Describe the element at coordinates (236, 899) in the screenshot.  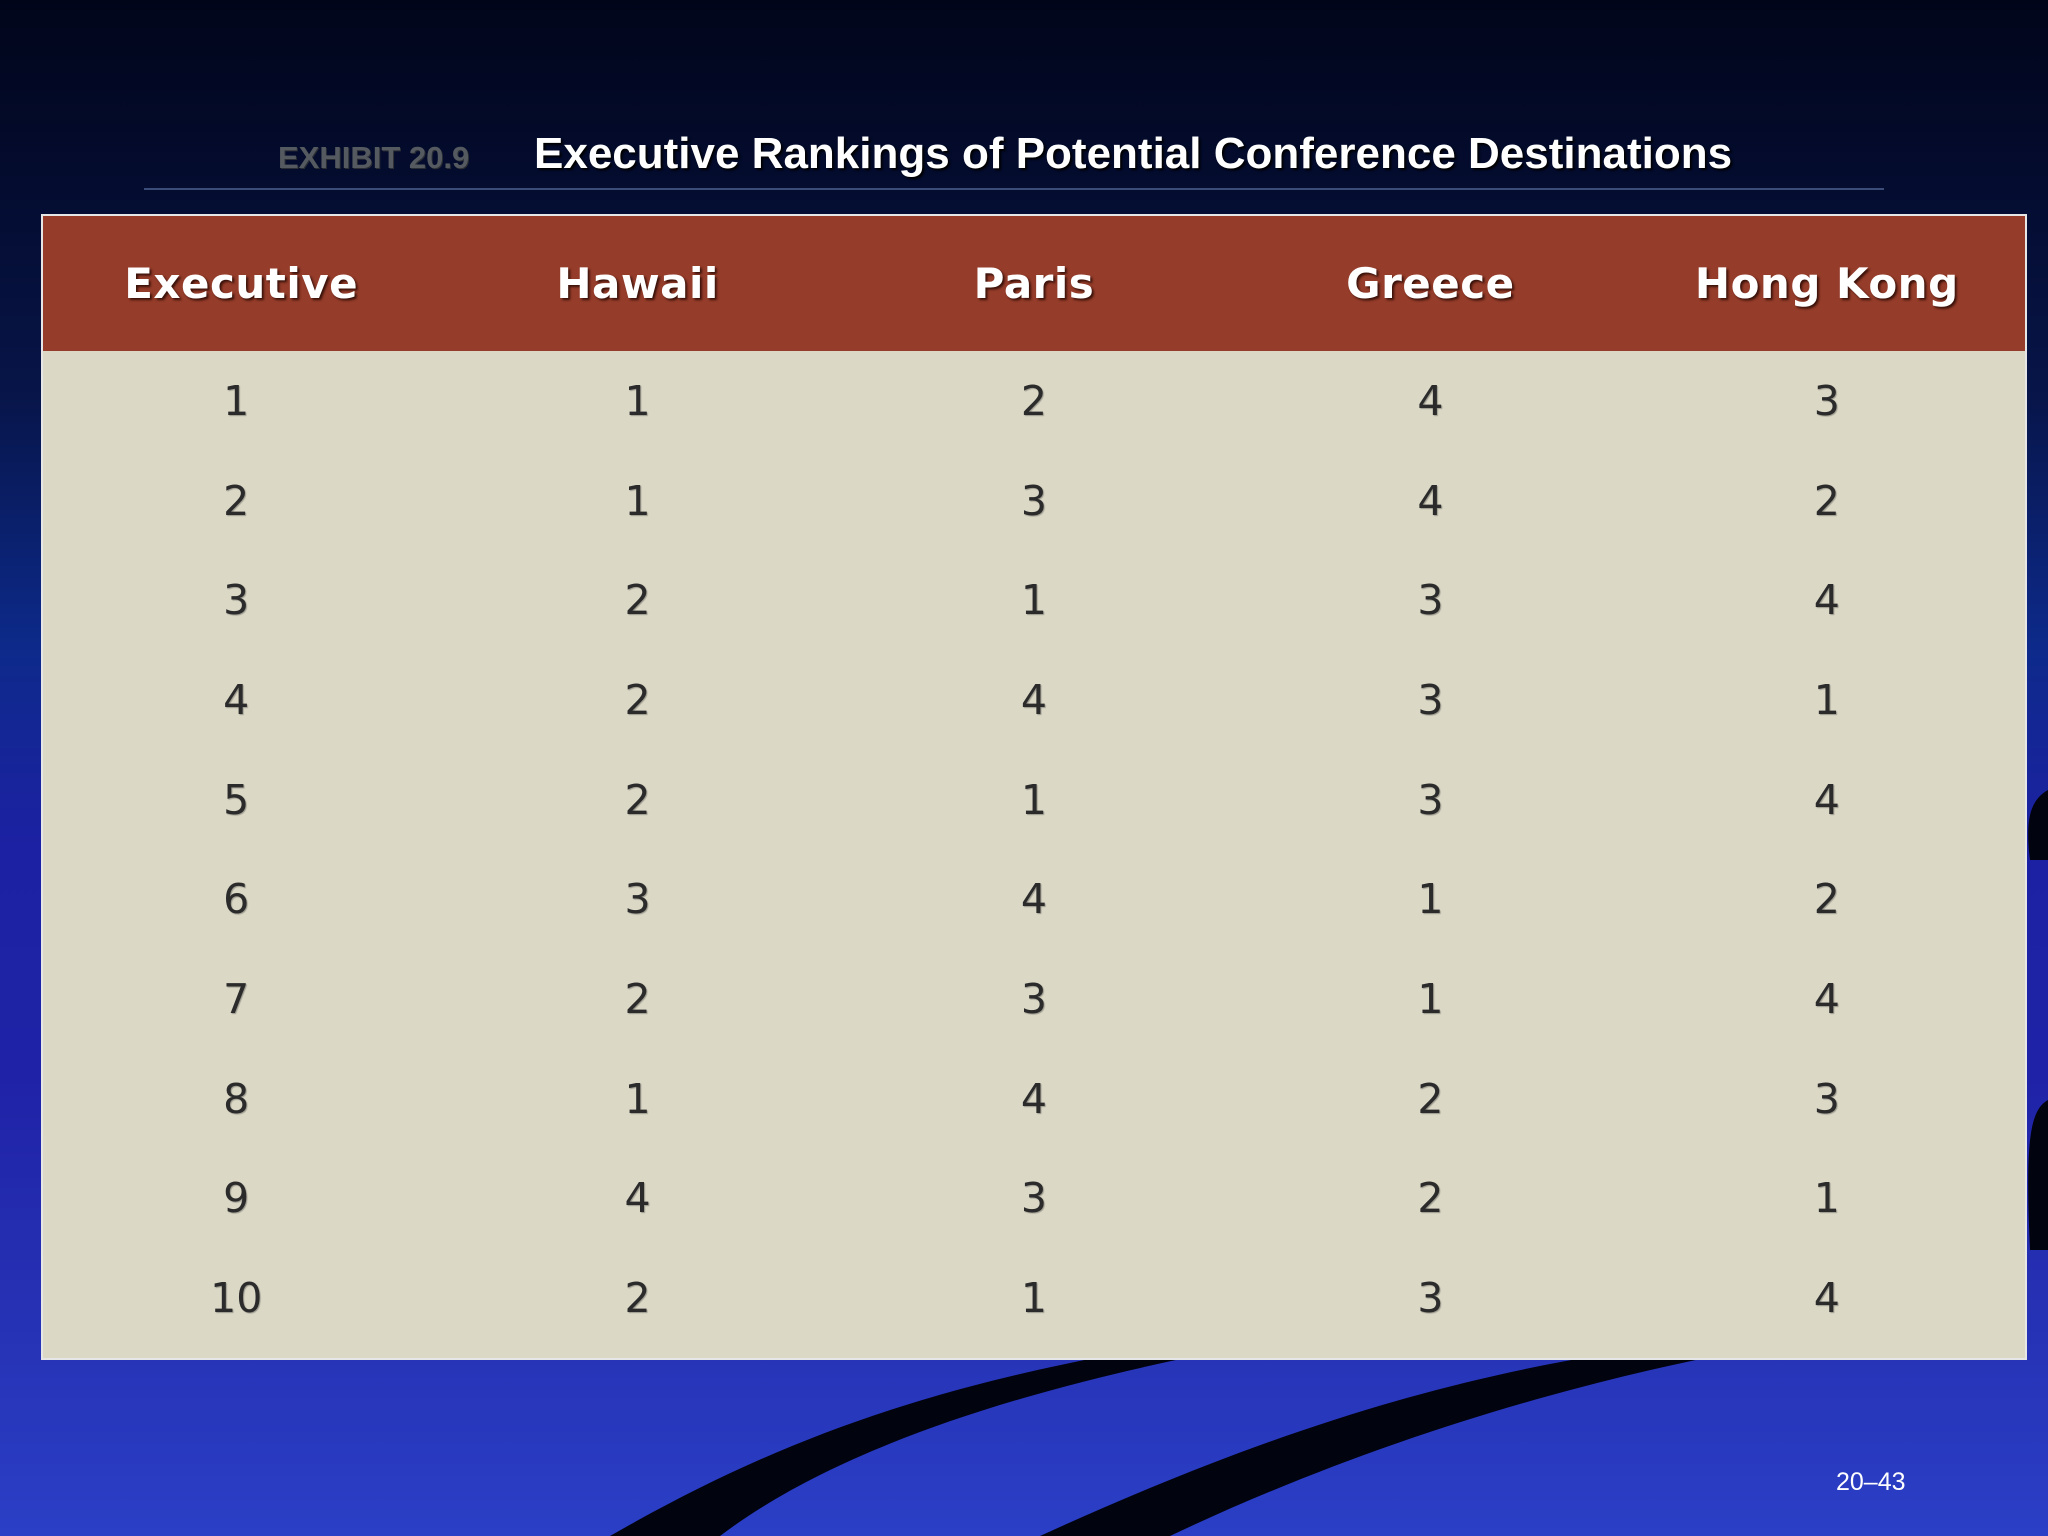
I see `table-cell: 6` at that location.